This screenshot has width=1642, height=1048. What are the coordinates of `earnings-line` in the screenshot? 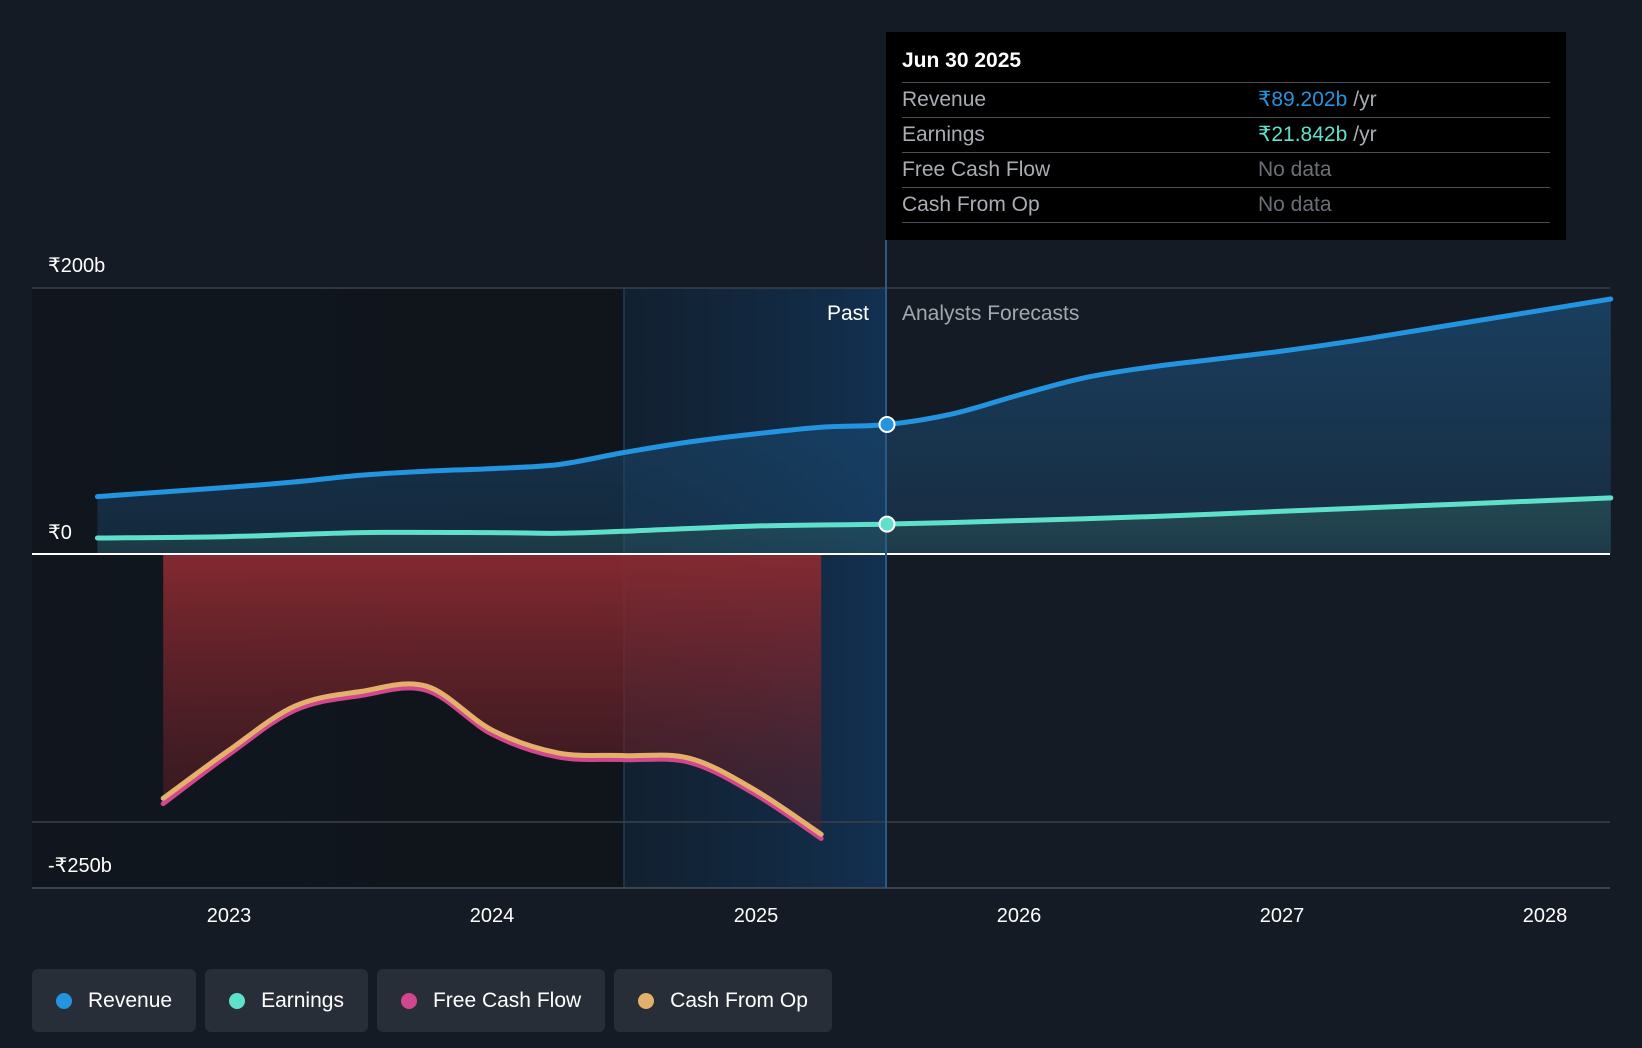 It's located at (854, 518).